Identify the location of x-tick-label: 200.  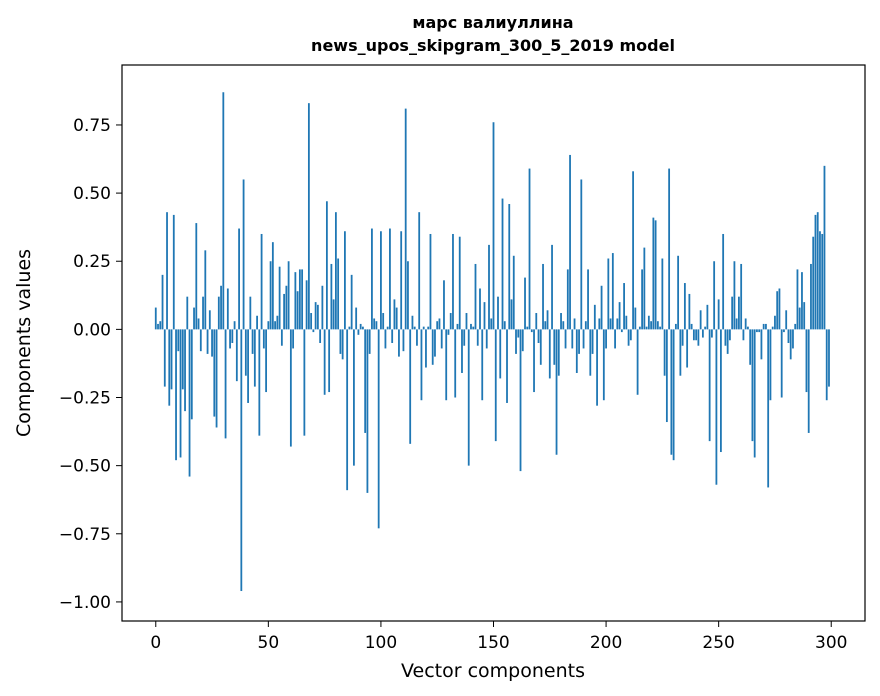
(606, 643).